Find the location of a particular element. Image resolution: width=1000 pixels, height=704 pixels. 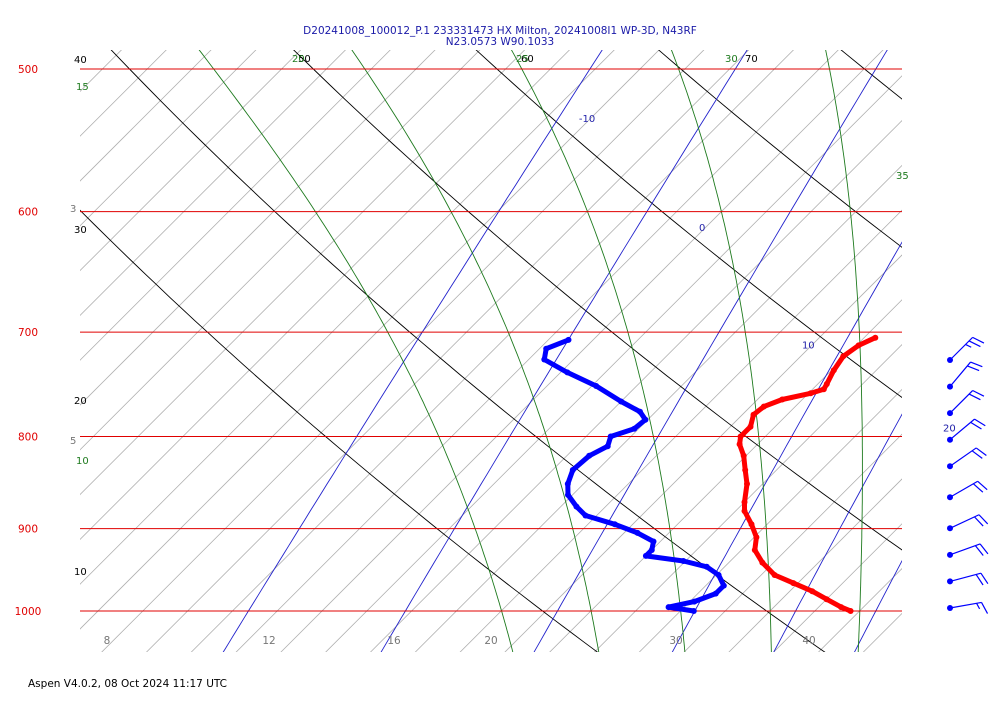

sounding-traces is located at coordinates (709, 474).